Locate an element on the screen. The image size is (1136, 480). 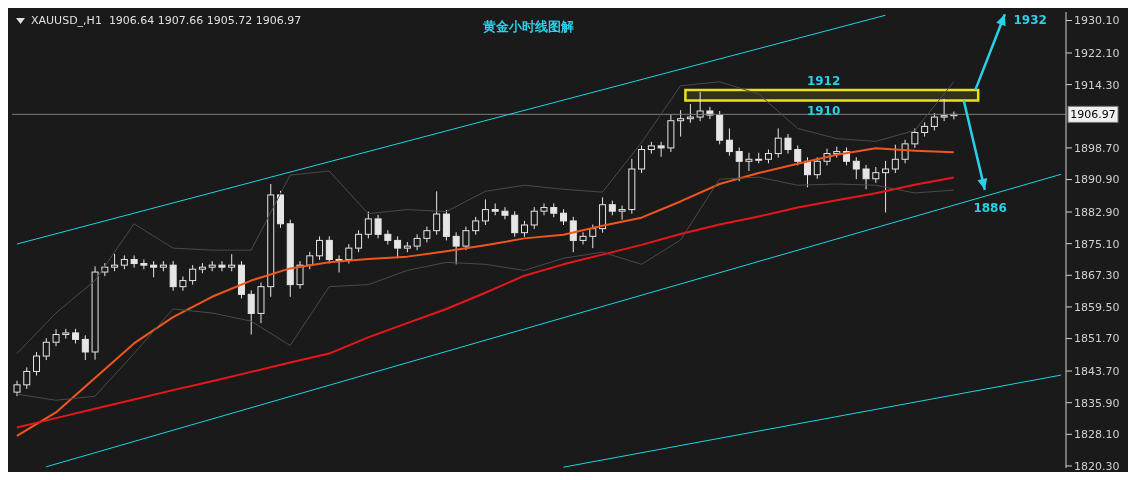
annotation: 1932 is located at coordinates (1030, 20).